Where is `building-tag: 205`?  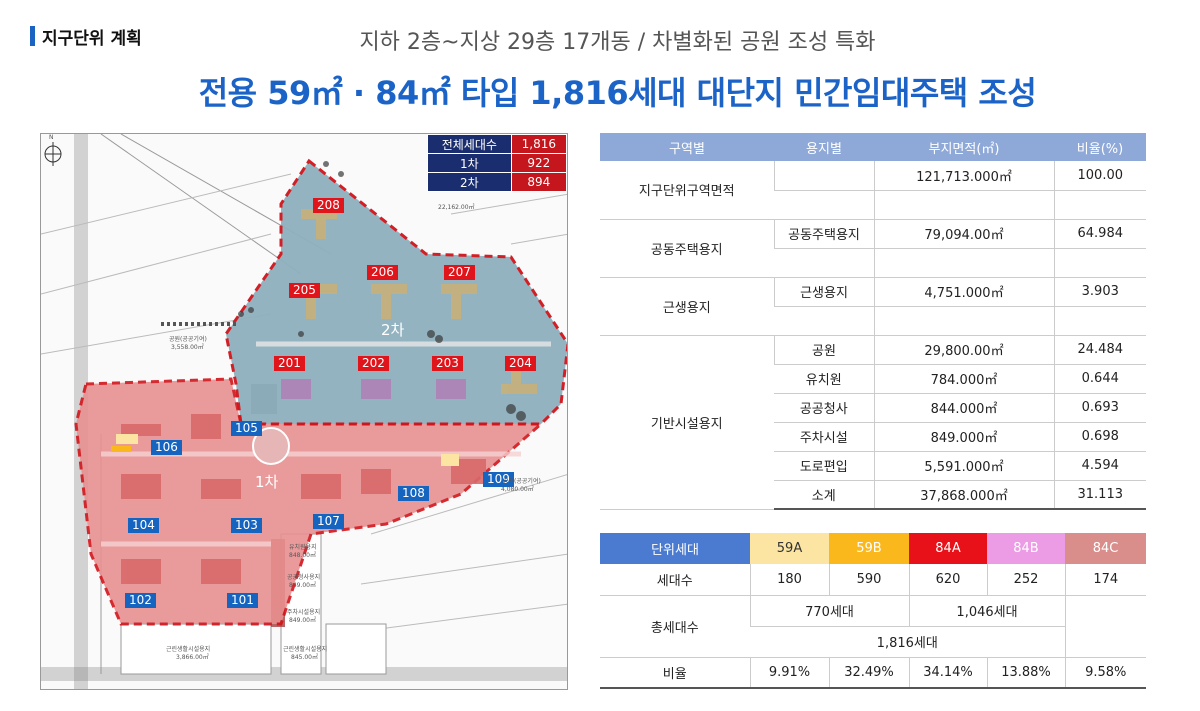 building-tag: 205 is located at coordinates (304, 290).